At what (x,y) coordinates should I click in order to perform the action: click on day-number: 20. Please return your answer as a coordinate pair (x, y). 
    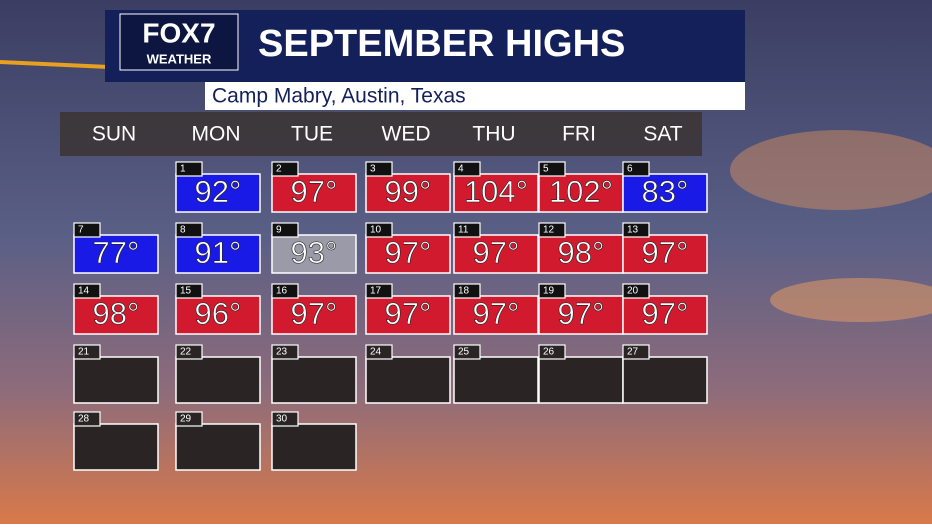
    Looking at the image, I should click on (633, 291).